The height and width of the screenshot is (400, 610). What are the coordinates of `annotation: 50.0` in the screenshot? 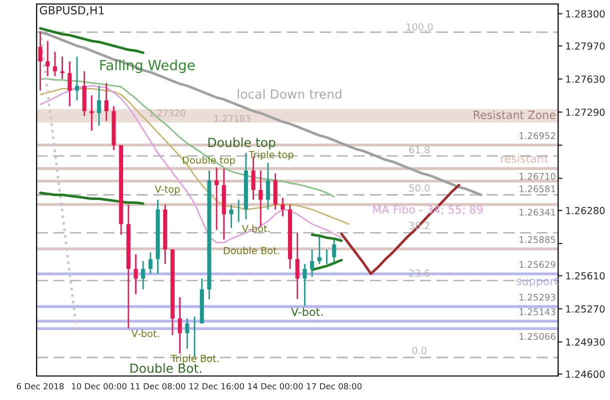 It's located at (419, 188).